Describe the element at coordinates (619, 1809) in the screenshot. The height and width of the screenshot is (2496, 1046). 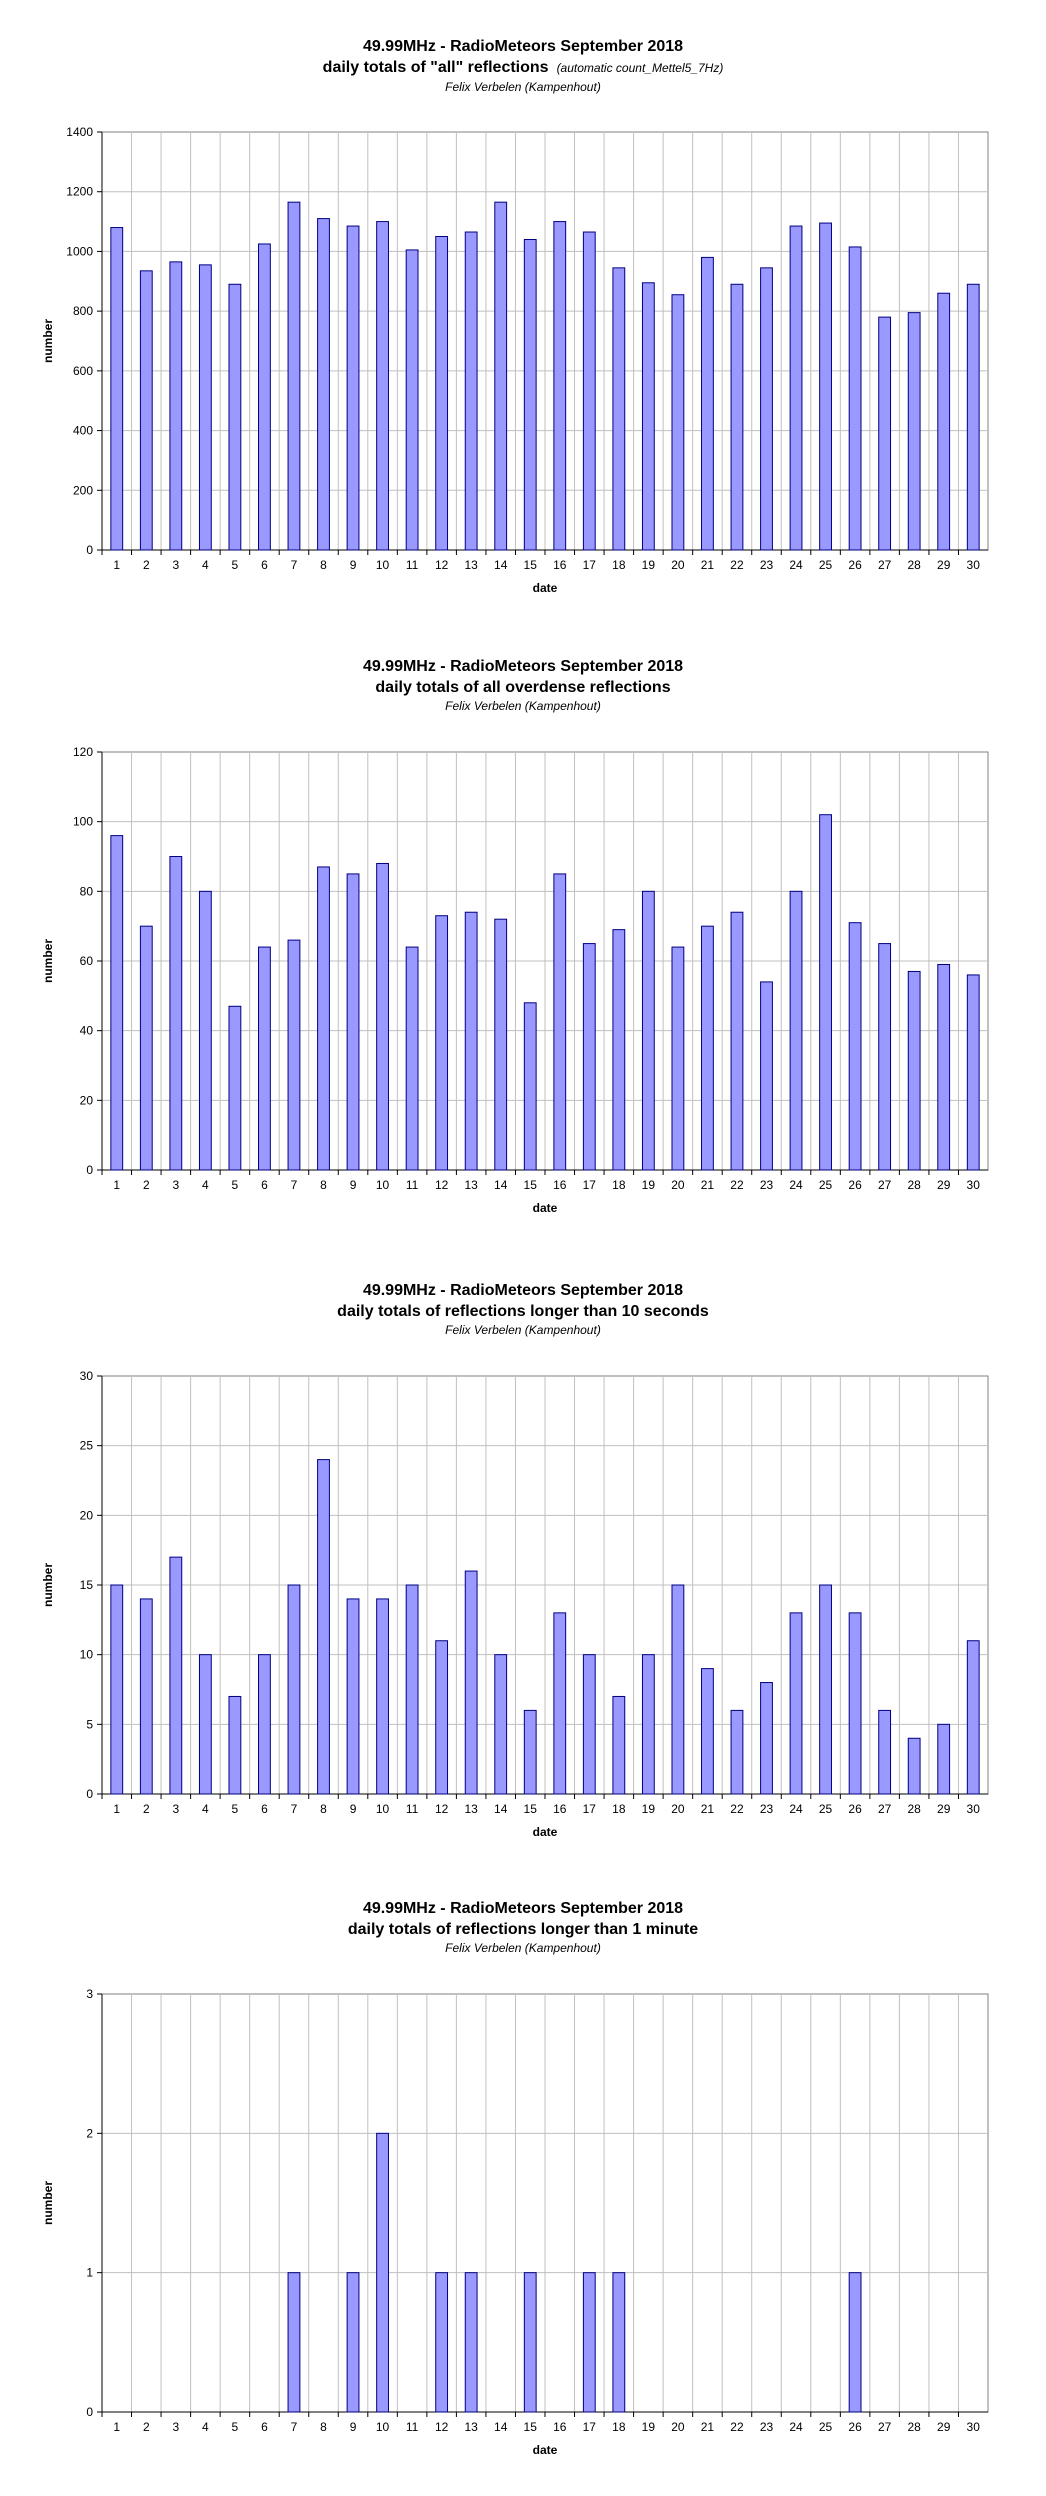
I see `x-tick-label: 18` at that location.